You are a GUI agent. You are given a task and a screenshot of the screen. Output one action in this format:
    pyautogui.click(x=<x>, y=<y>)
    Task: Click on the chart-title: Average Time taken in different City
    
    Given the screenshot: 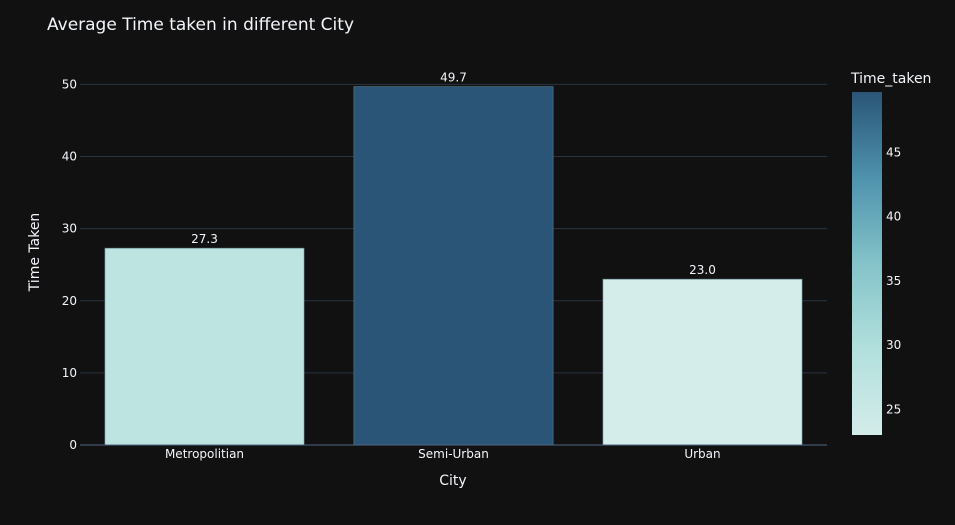 What is the action you would take?
    pyautogui.click(x=200, y=25)
    